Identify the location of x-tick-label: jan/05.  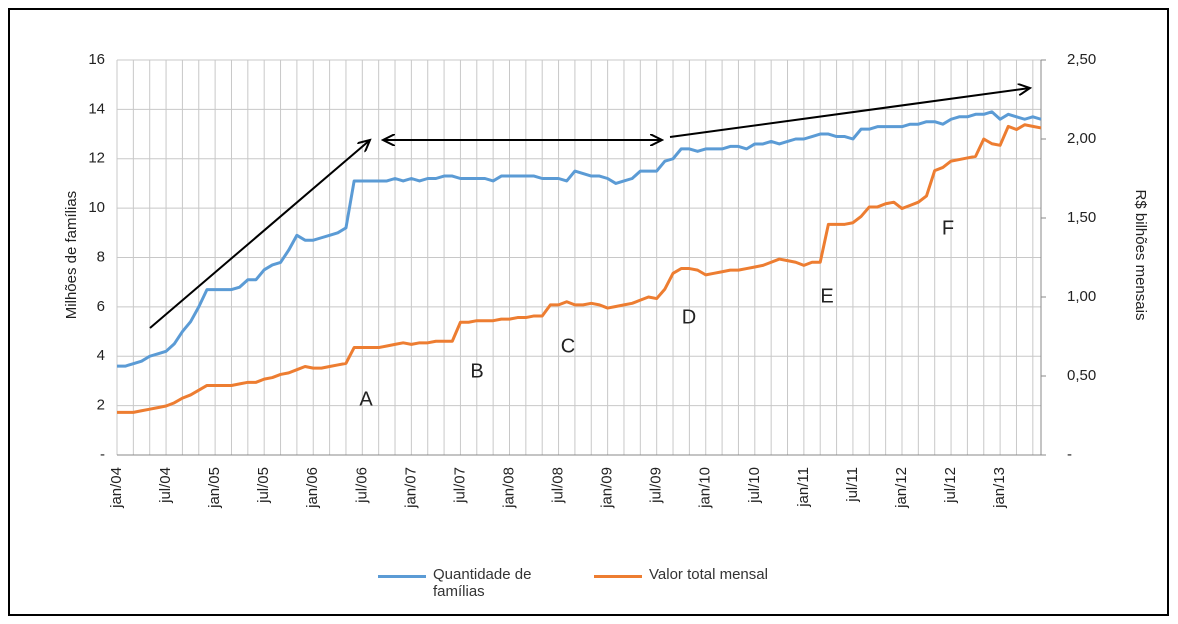
(214, 488).